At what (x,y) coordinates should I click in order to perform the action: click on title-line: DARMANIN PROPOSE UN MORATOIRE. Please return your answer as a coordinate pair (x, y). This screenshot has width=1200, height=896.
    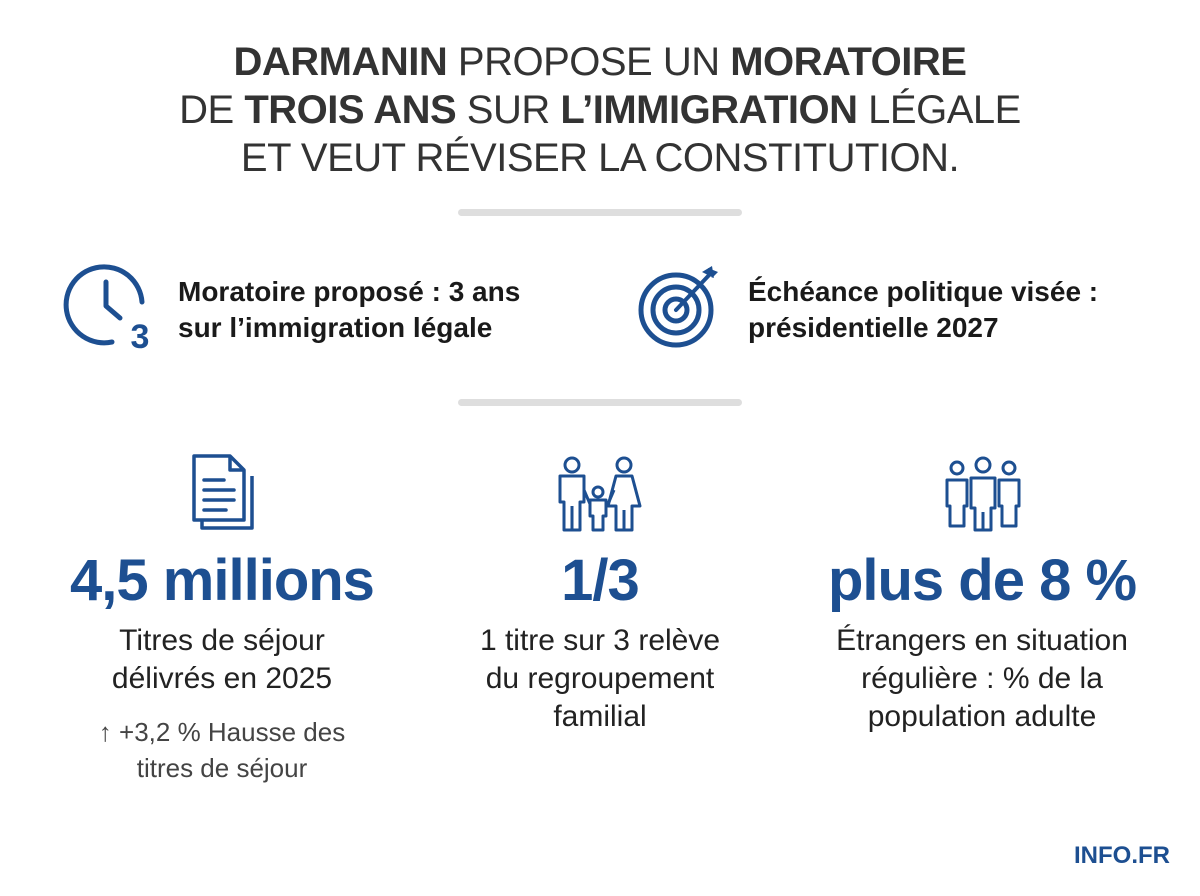
    Looking at the image, I should click on (600, 62).